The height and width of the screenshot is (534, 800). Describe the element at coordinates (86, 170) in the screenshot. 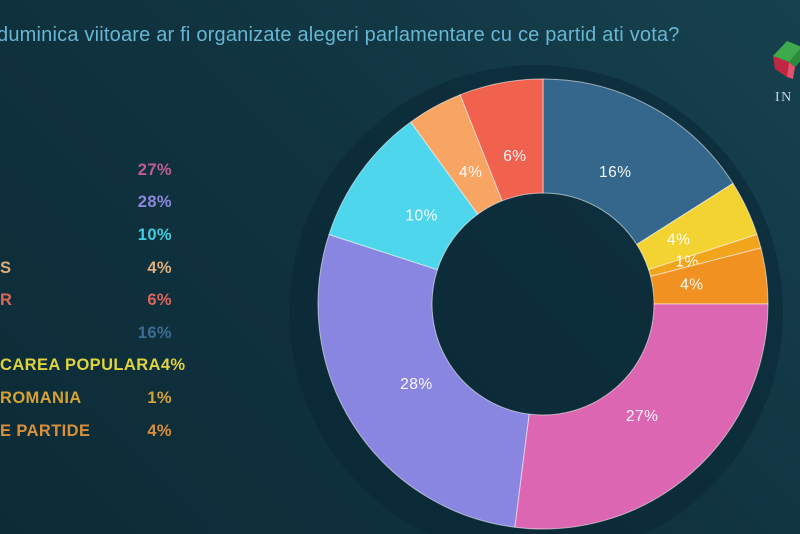

I see `legend-row: 27%` at that location.